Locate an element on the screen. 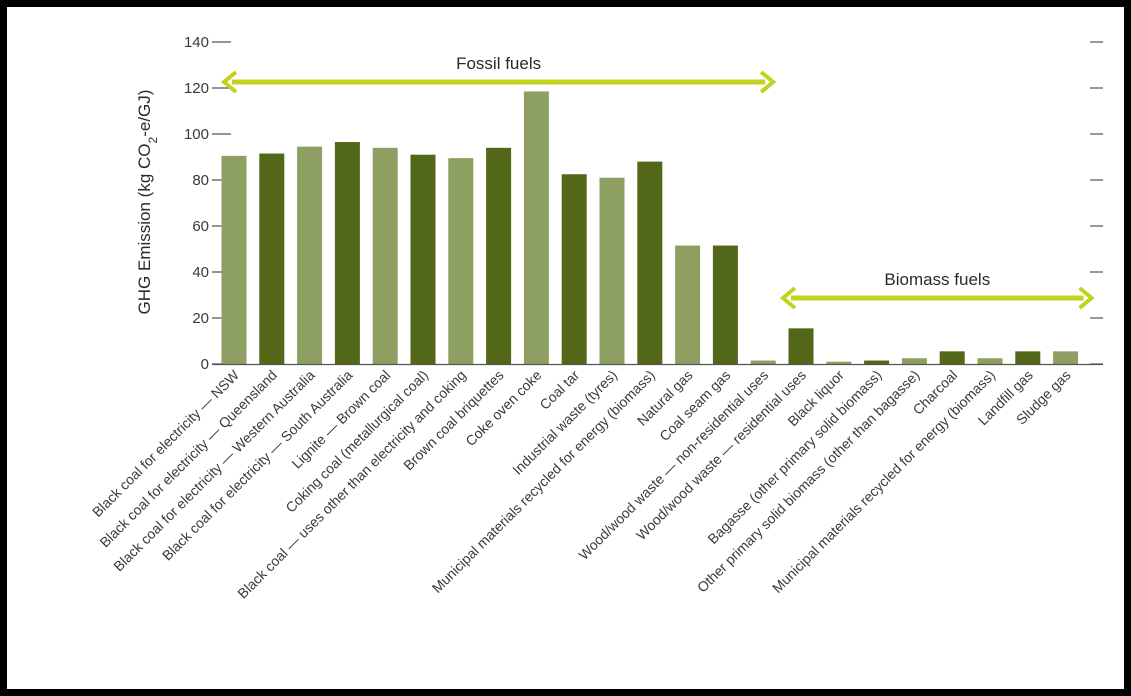 This screenshot has height=696, width=1131. y-tick-label: 0 is located at coordinates (205, 364).